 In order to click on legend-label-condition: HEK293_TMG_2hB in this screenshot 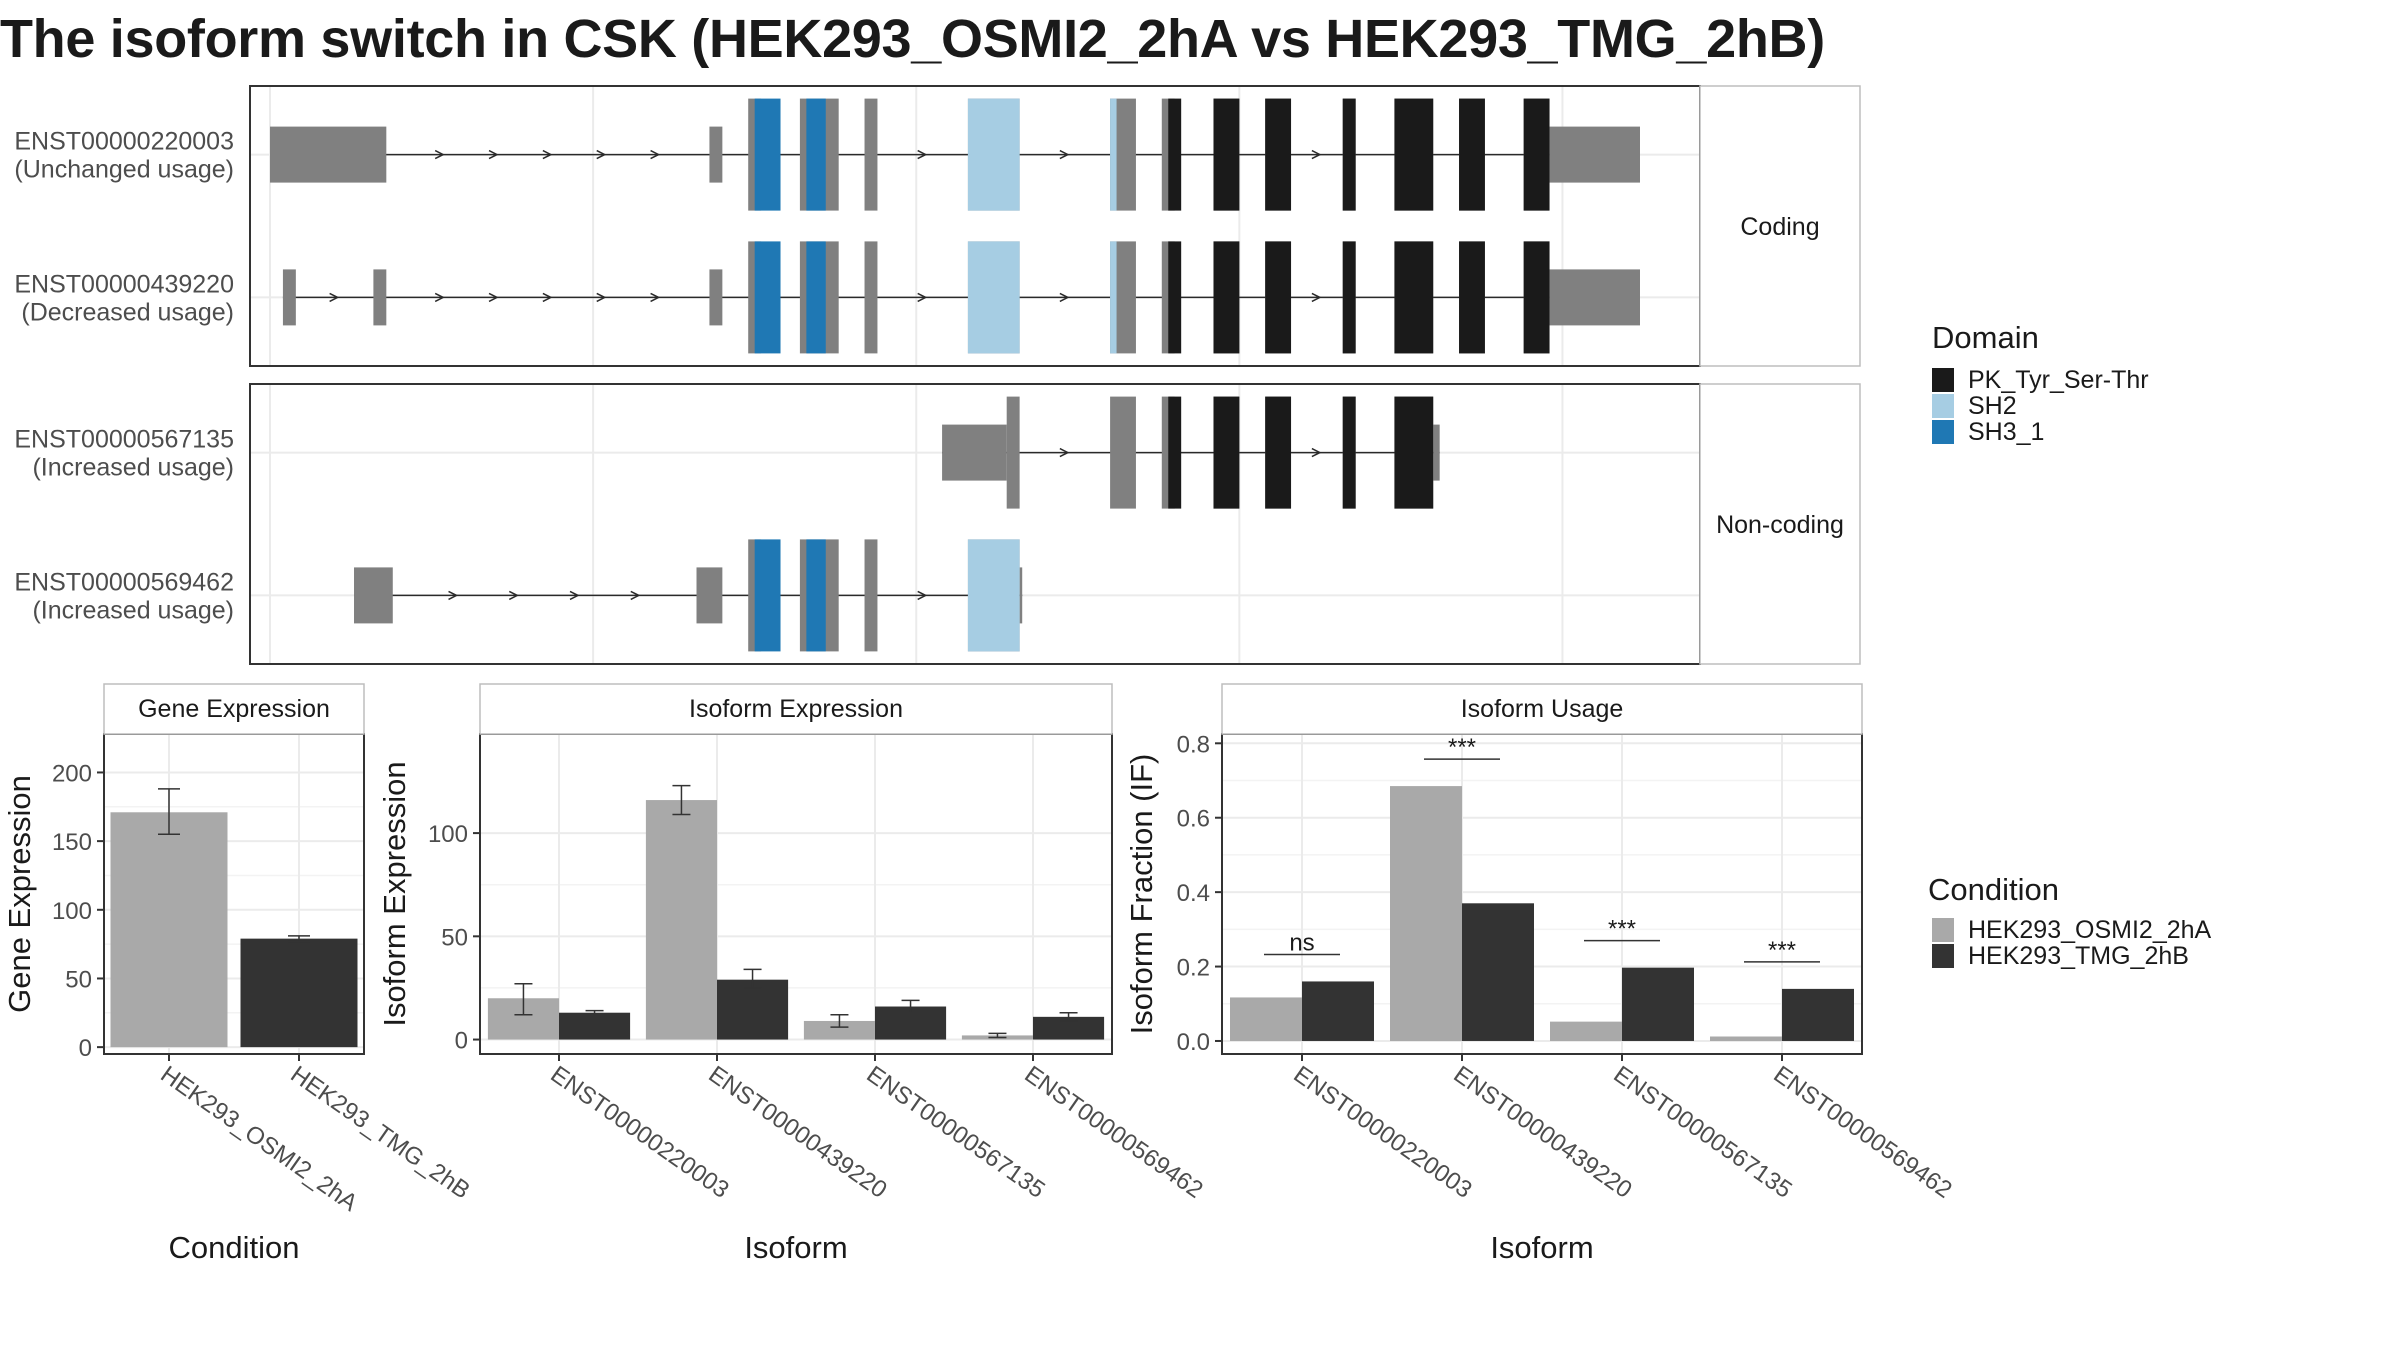, I will do `click(2078, 956)`.